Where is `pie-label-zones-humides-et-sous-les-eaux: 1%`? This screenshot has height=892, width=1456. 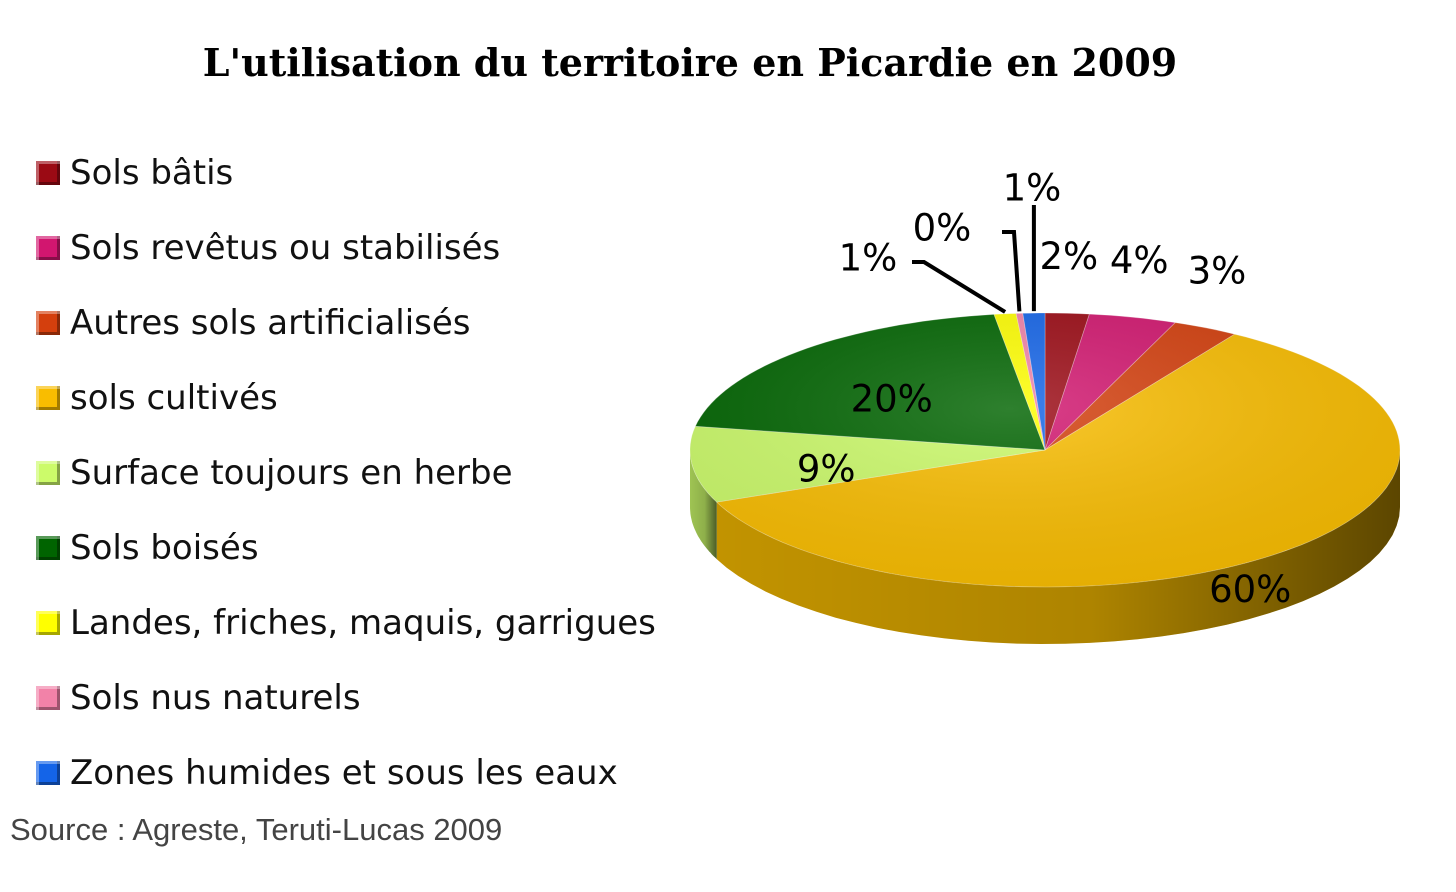 pie-label-zones-humides-et-sous-les-eaux: 1% is located at coordinates (1032, 188).